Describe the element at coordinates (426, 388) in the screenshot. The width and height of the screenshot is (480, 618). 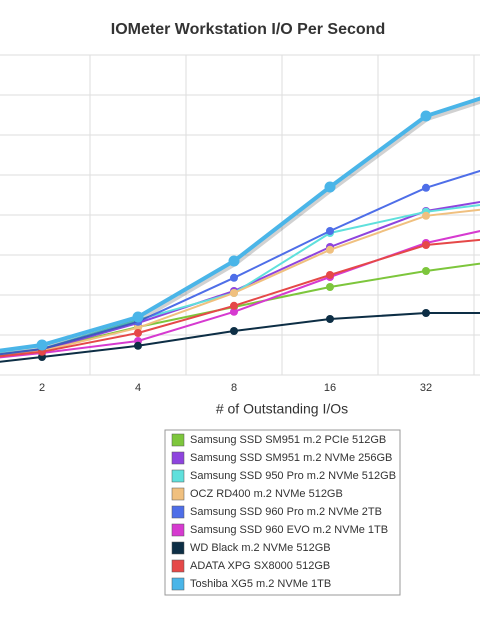
I see `x-tick-label: 32` at that location.